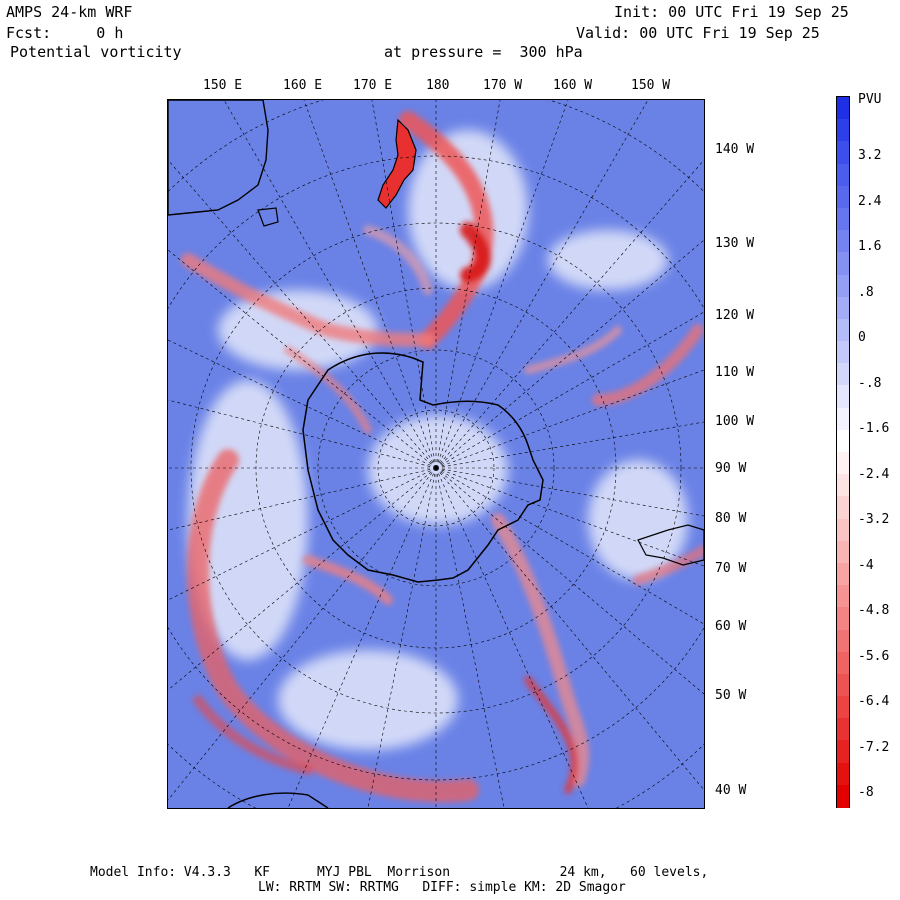  What do you see at coordinates (651, 85) in the screenshot?
I see `lon-label: 150 W` at bounding box center [651, 85].